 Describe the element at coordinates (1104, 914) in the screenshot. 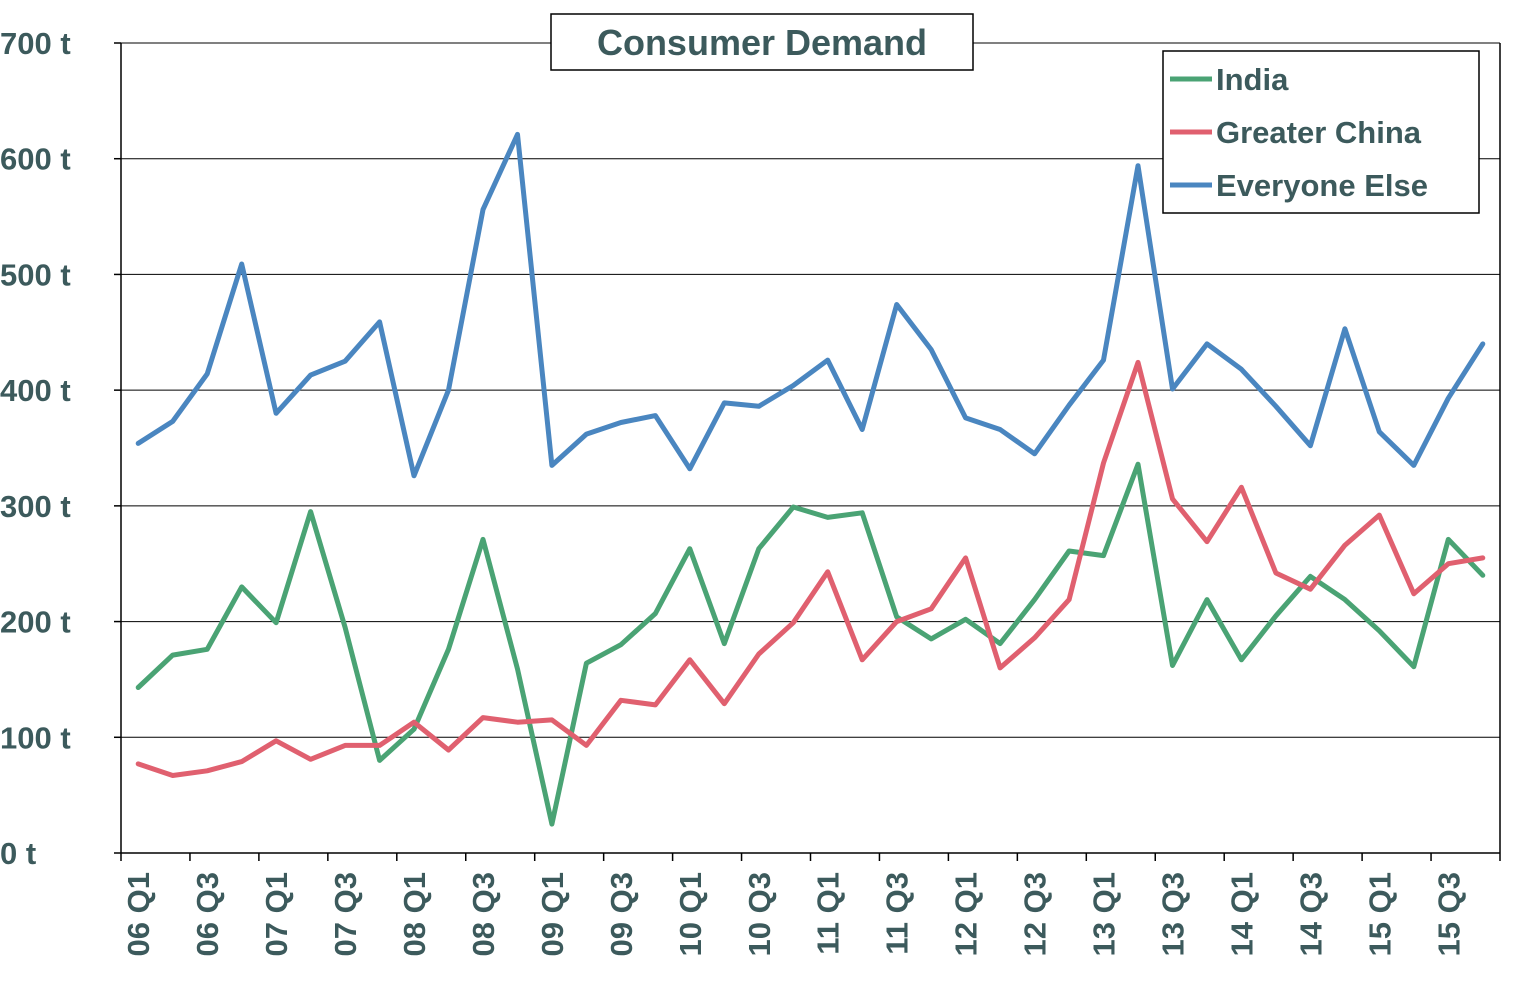

I see `x-tick-label: 13 Q1` at that location.